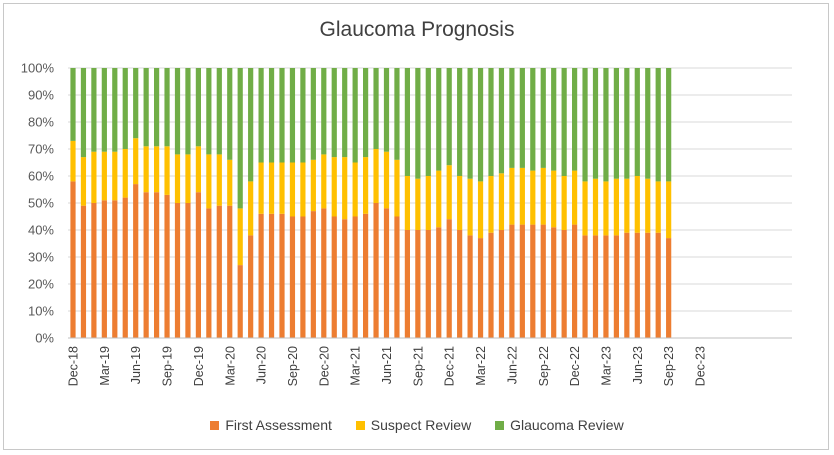 The width and height of the screenshot is (834, 455). What do you see at coordinates (262, 365) in the screenshot?
I see `x-tick-label: Jun-20` at bounding box center [262, 365].